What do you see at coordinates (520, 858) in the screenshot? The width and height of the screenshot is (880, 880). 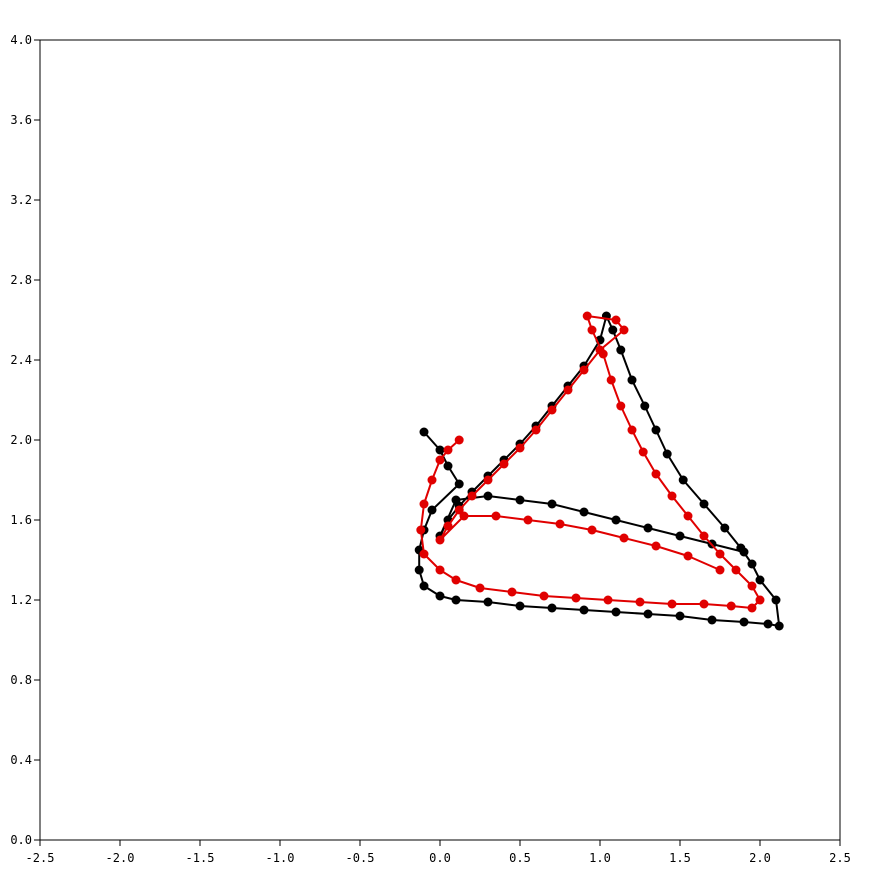 I see `x-tick-label: 0.5` at bounding box center [520, 858].